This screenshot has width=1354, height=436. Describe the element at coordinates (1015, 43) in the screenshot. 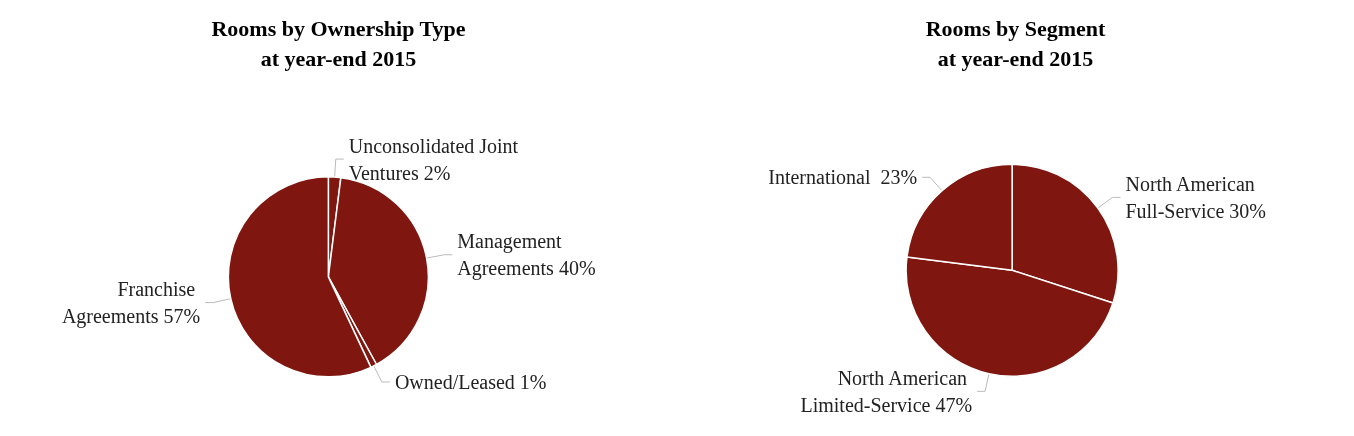

I see `chart-title: Rooms by Segment at year-end 2015` at that location.